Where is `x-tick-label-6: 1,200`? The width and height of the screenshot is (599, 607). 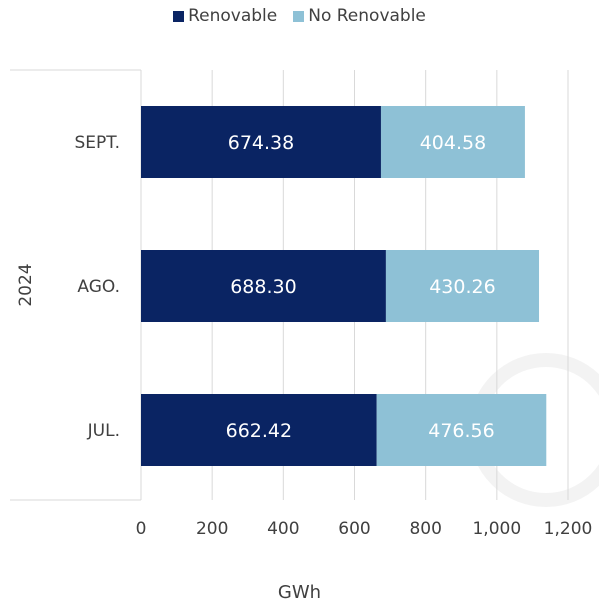
x-tick-label-6: 1,200 is located at coordinates (568, 529).